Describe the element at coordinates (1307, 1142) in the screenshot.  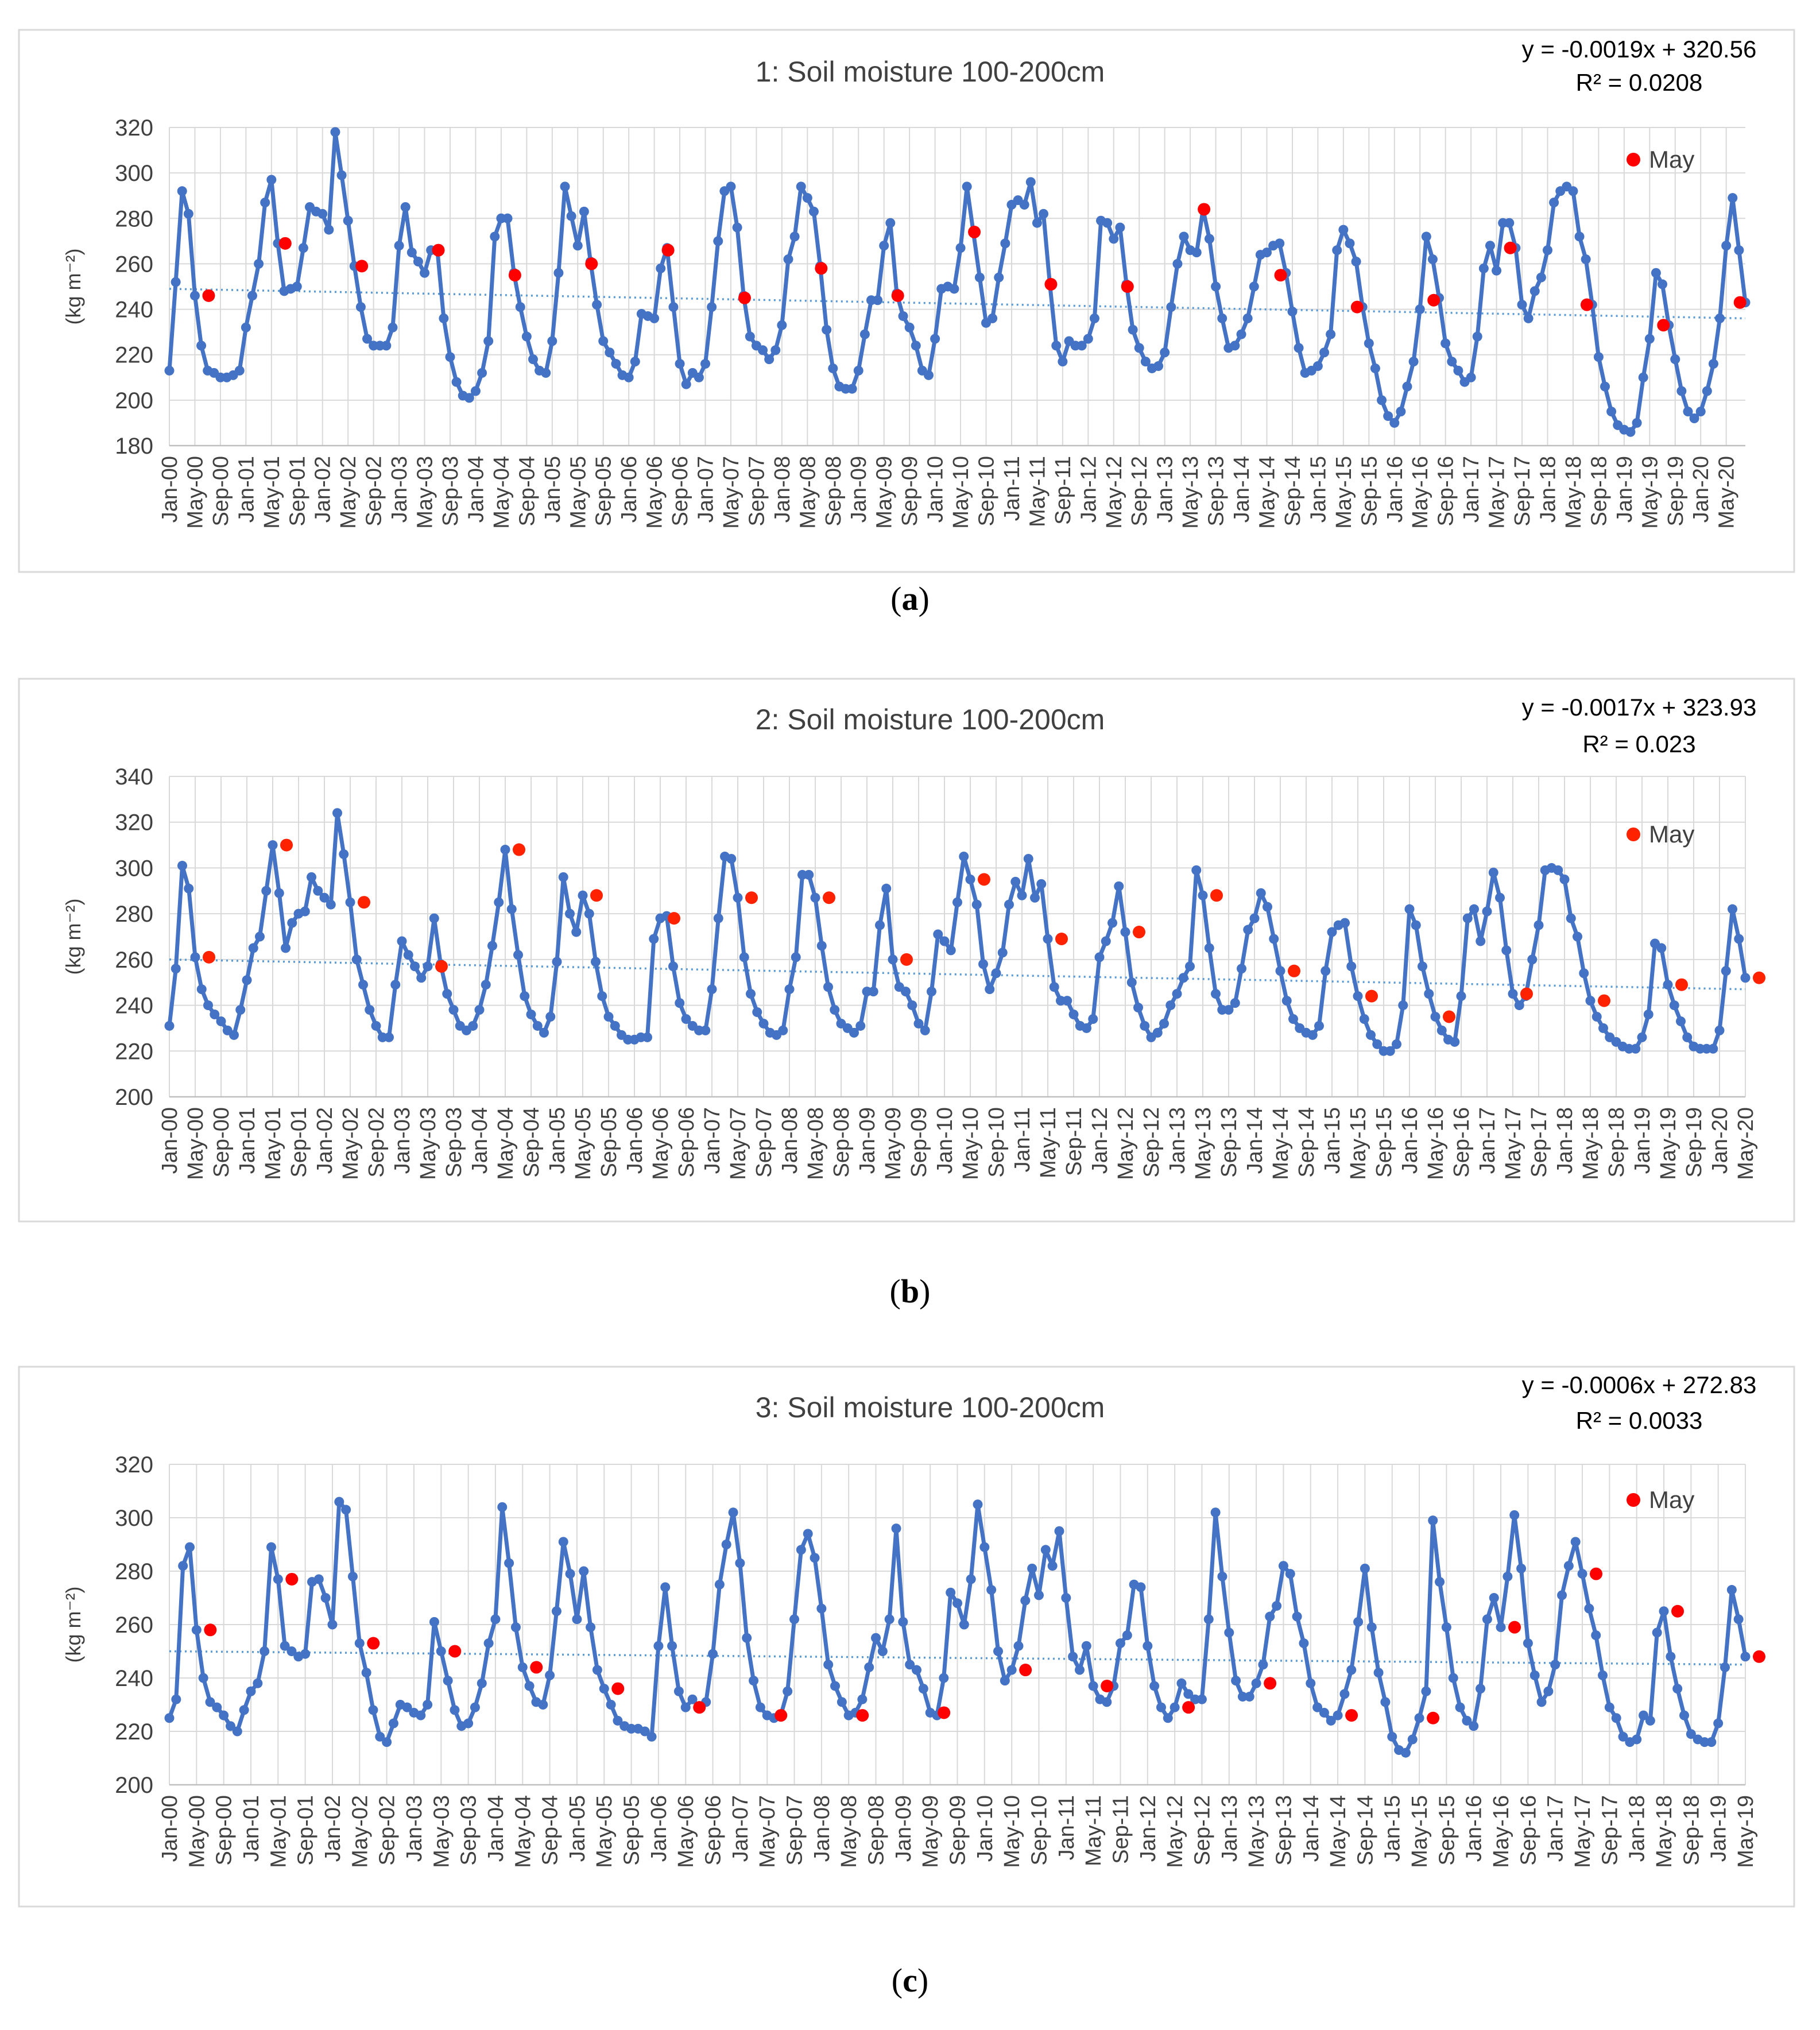
I see `x-tick-label: Sep-14` at that location.